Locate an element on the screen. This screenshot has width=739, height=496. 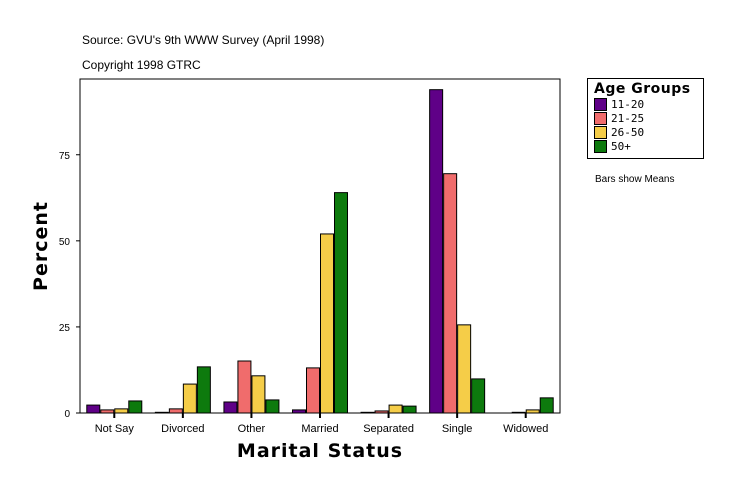
x-tick-label: Divorced is located at coordinates (182, 429).